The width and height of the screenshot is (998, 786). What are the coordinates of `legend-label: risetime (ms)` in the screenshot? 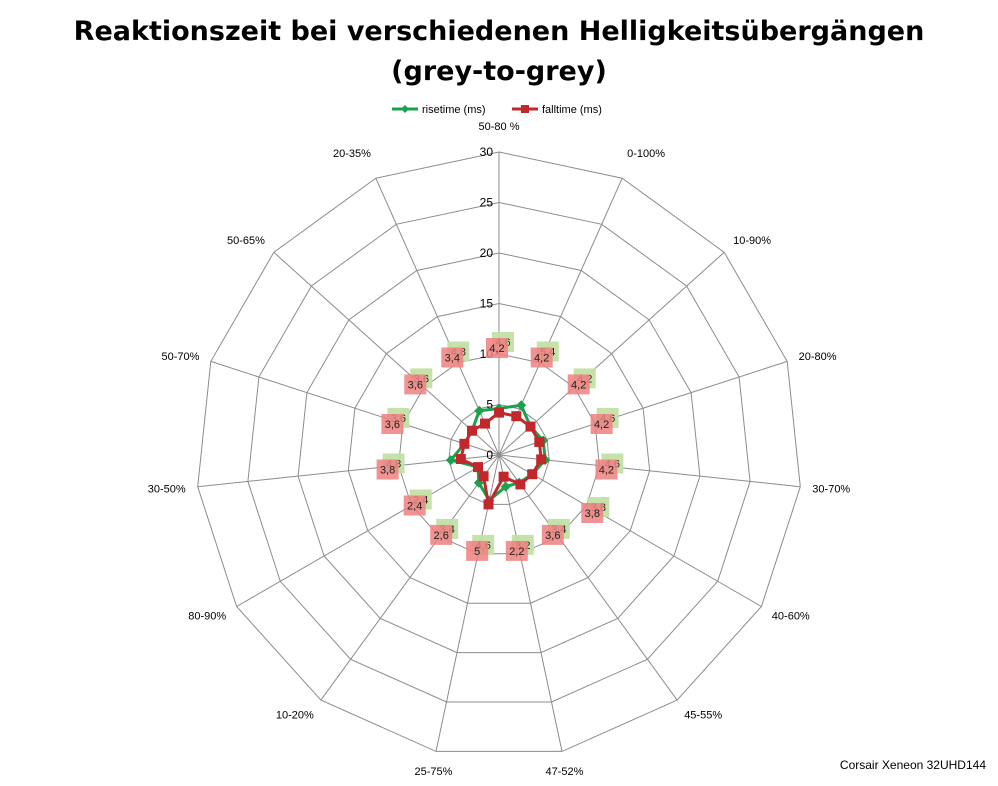 It's located at (454, 110).